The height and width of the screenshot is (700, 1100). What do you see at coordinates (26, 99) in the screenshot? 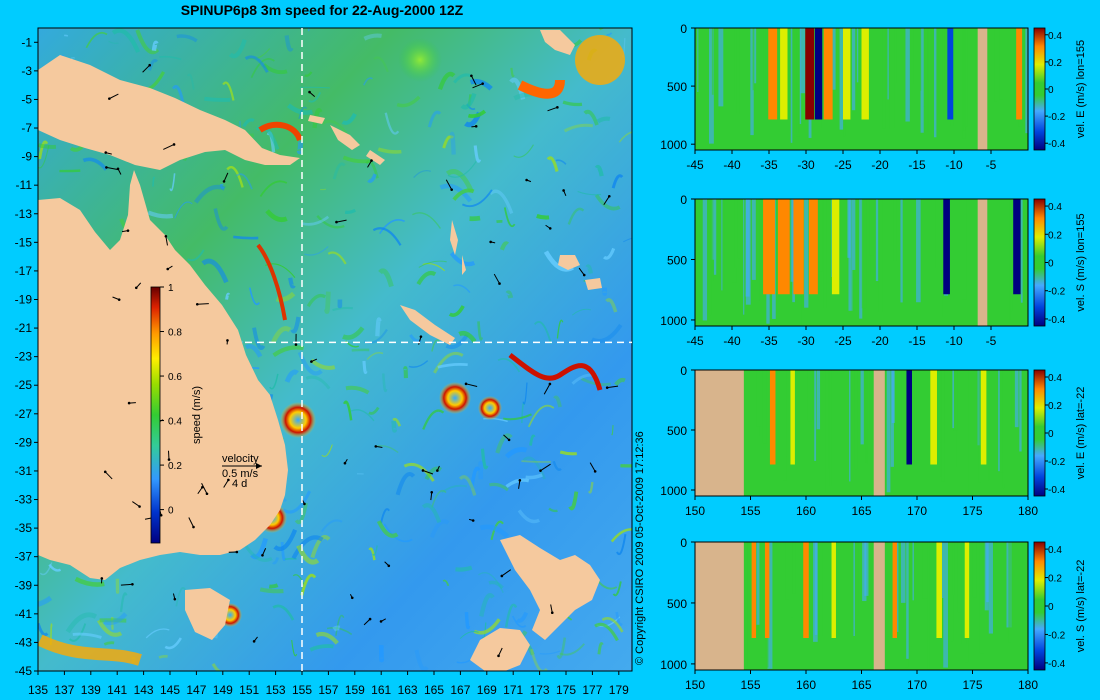
I see `map-y-tick-label: -5` at bounding box center [26, 99].